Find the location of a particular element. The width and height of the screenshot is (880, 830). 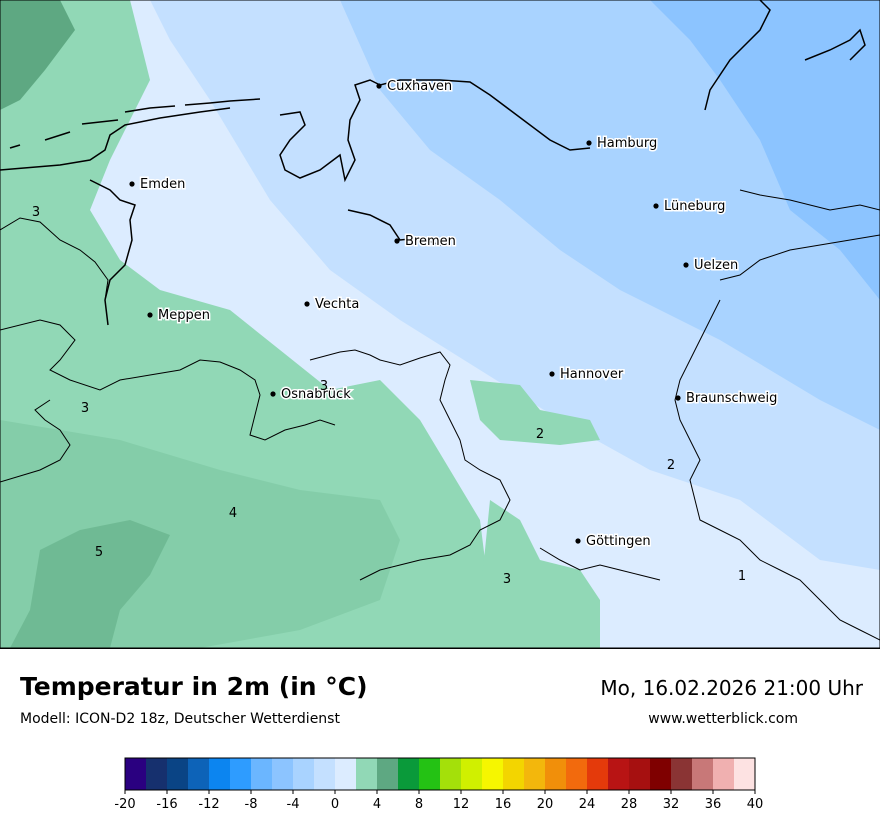

city-label: Göttingen is located at coordinates (618, 541).